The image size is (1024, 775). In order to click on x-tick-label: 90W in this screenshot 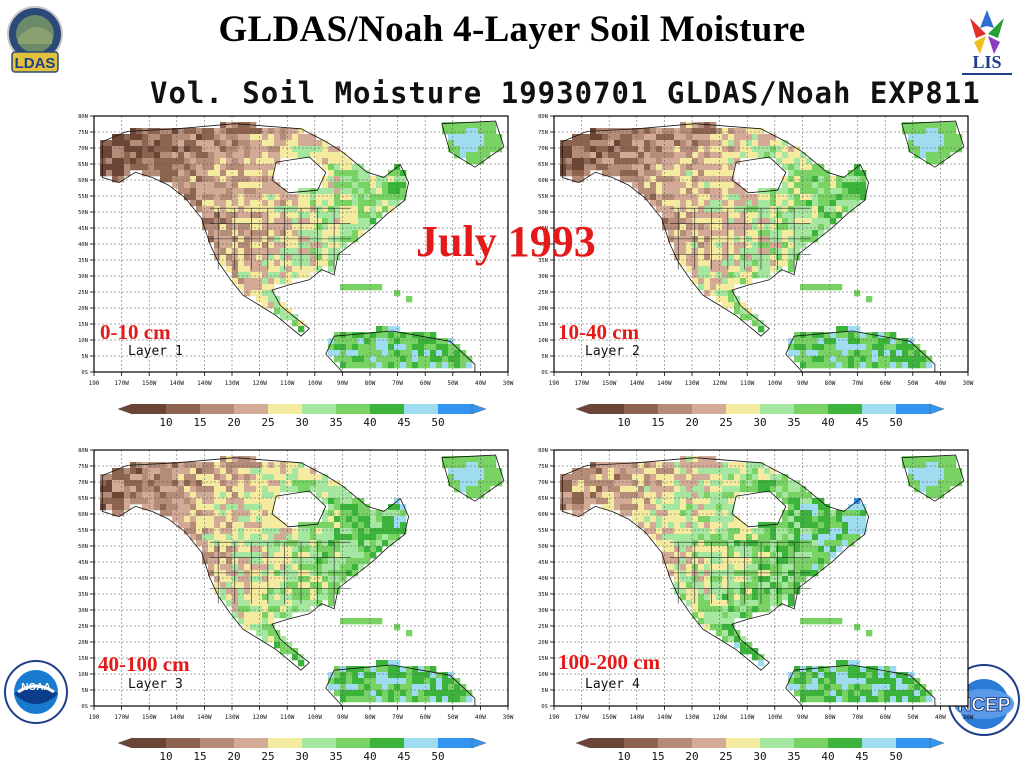, I will do `click(802, 717)`.